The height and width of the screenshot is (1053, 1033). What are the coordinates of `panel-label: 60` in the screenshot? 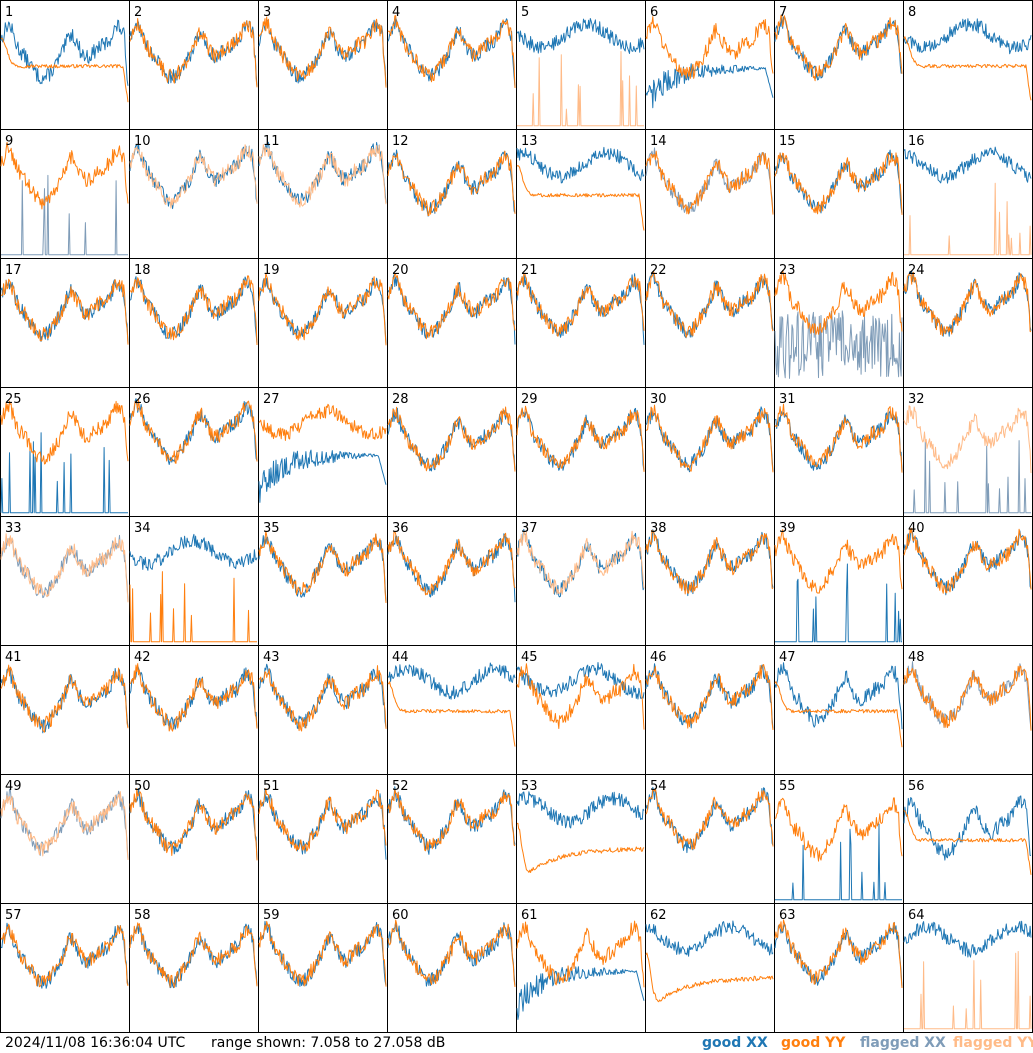 It's located at (400, 915).